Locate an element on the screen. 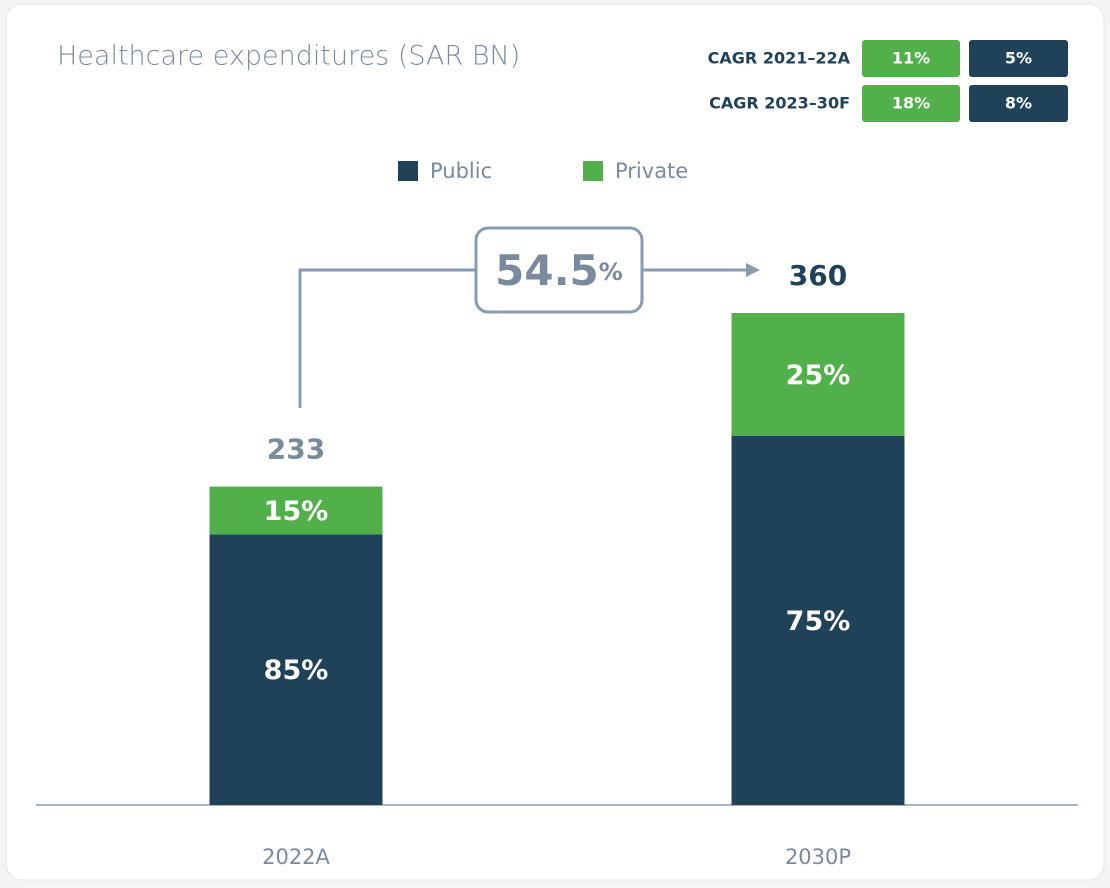 The width and height of the screenshot is (1110, 888). chart-title: Healthcare expenditures (SAR BN) is located at coordinates (288, 56).